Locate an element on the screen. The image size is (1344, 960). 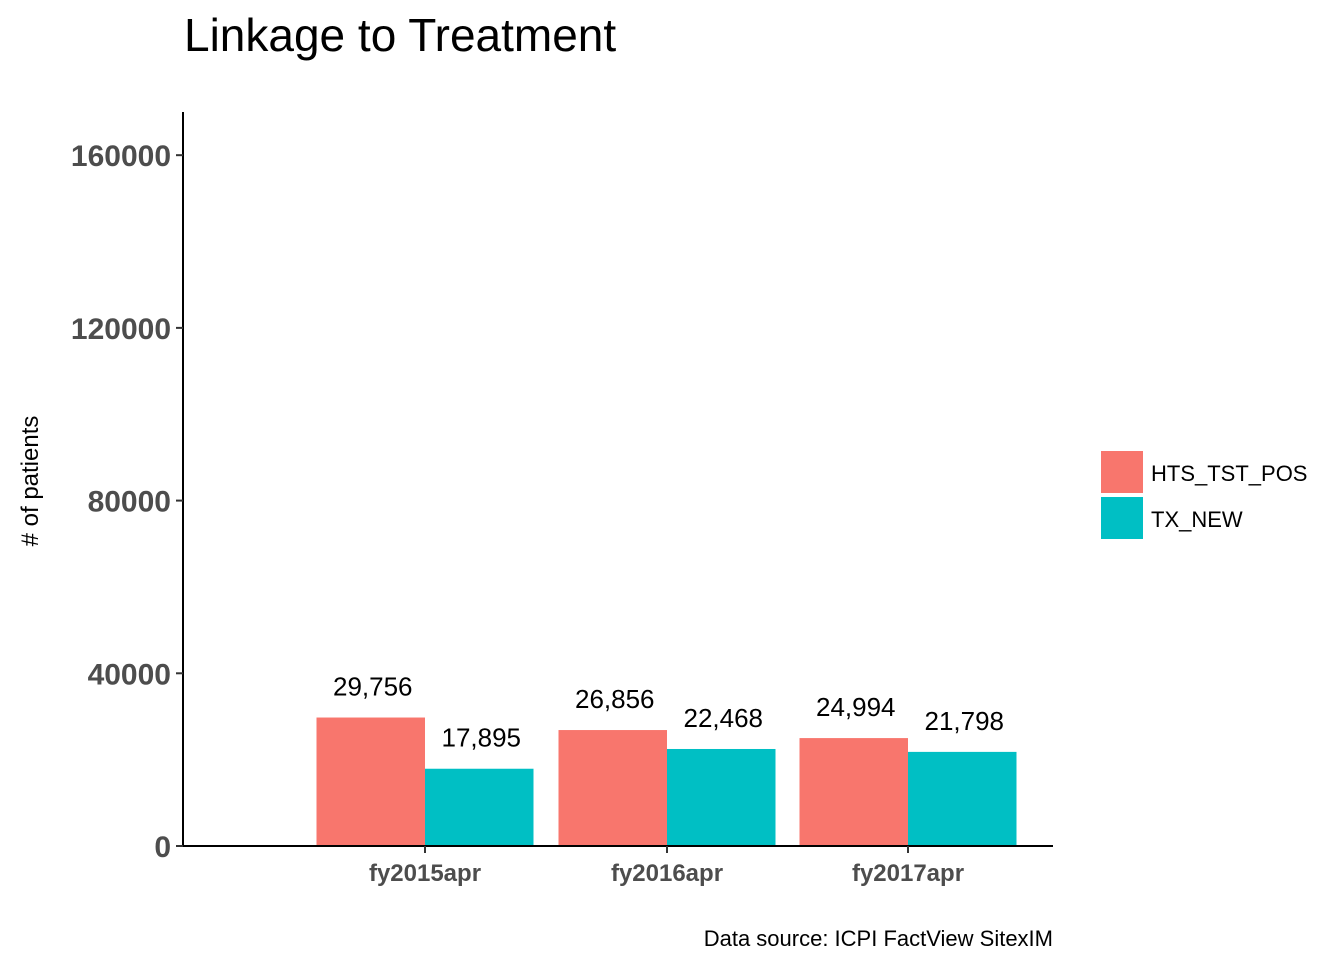
y-ticks: 0 40000 80000 120000 160000 is located at coordinates (127, 502).